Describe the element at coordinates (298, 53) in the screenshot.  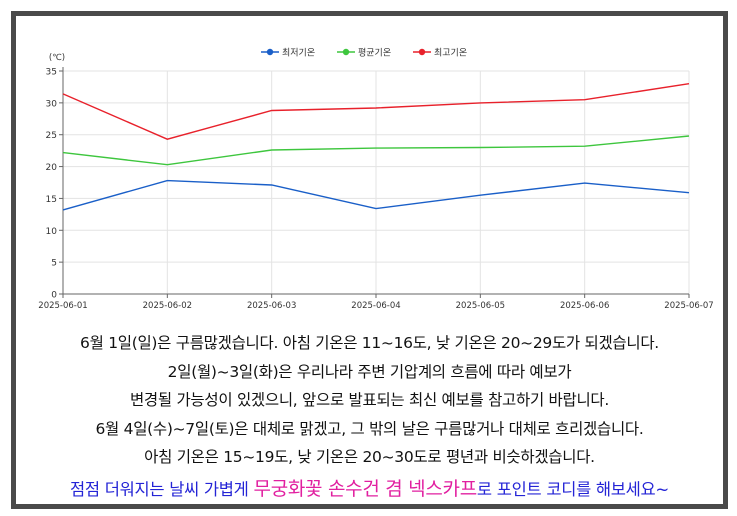
I see `legend-label-1: 최저기온` at that location.